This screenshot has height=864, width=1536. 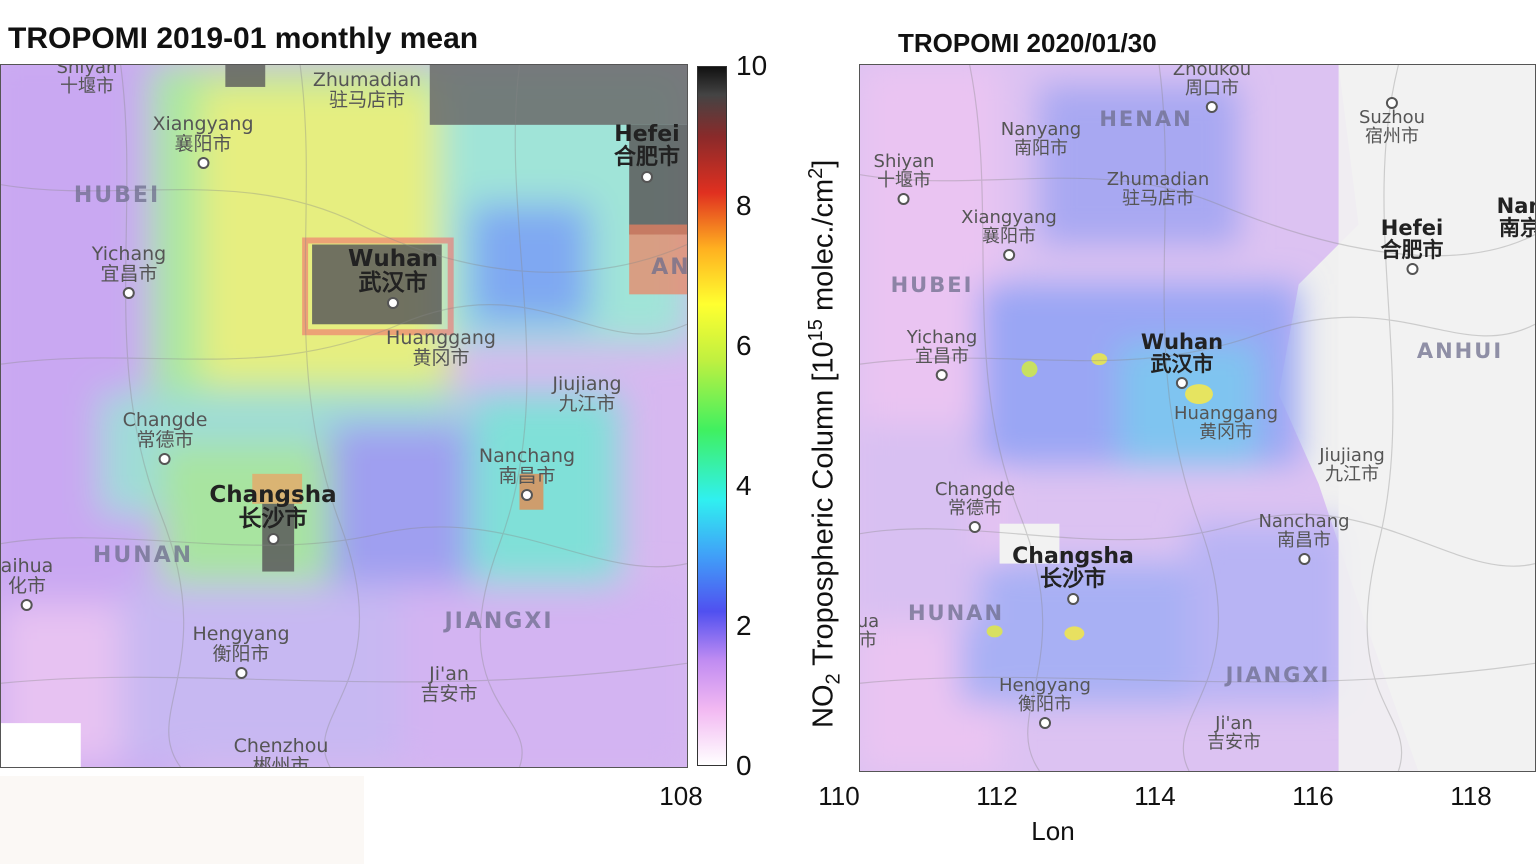 What do you see at coordinates (744, 345) in the screenshot?
I see `colorbar-tick: 6` at bounding box center [744, 345].